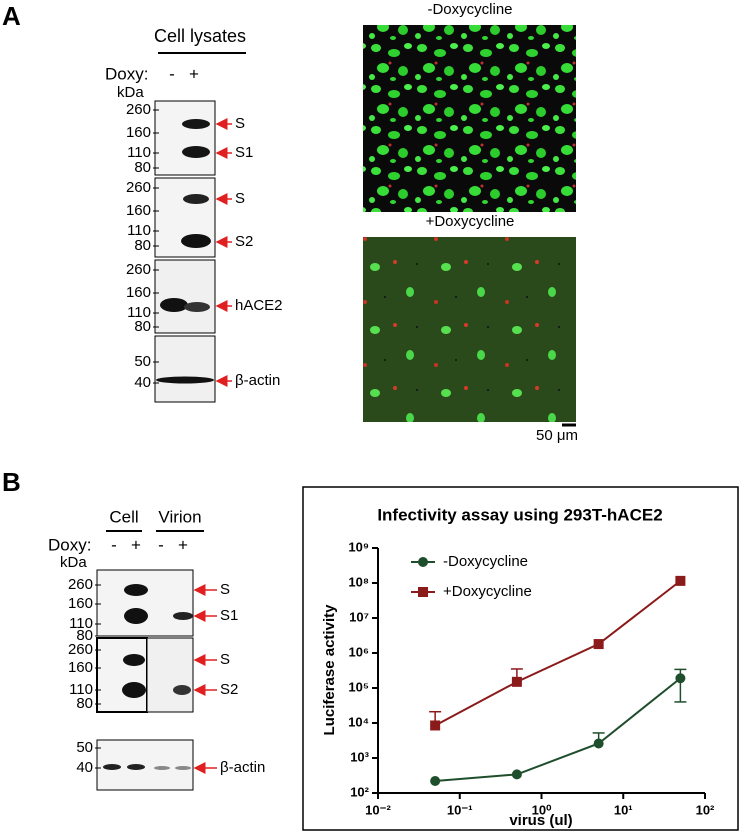 The image size is (750, 837). I want to click on scale-bar-label: 50 μm, so click(557, 435).